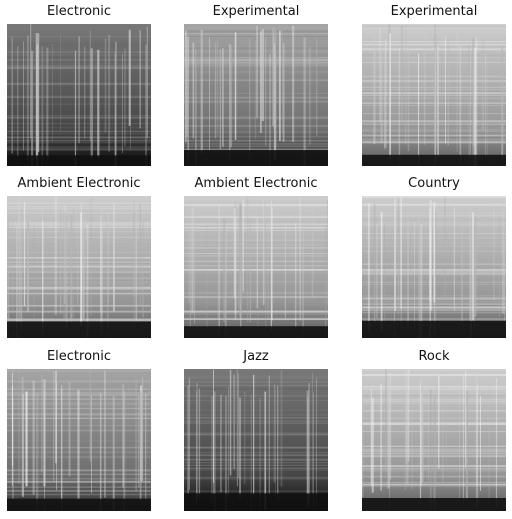 Image resolution: width=512 pixels, height=519 pixels. I want to click on panel-title: Rock, so click(434, 356).